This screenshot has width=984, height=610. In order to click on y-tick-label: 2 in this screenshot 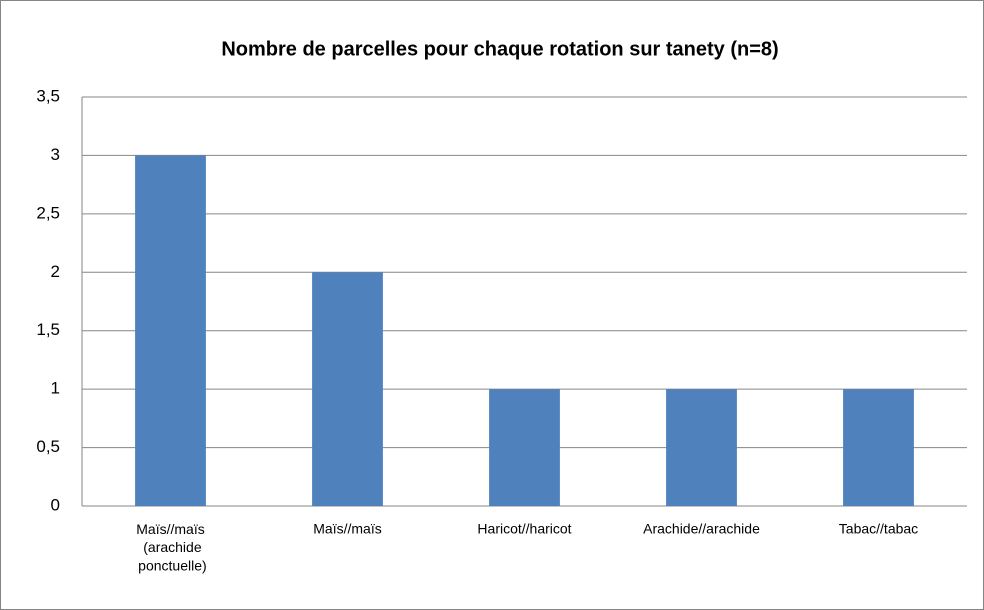, I will do `click(55, 271)`.